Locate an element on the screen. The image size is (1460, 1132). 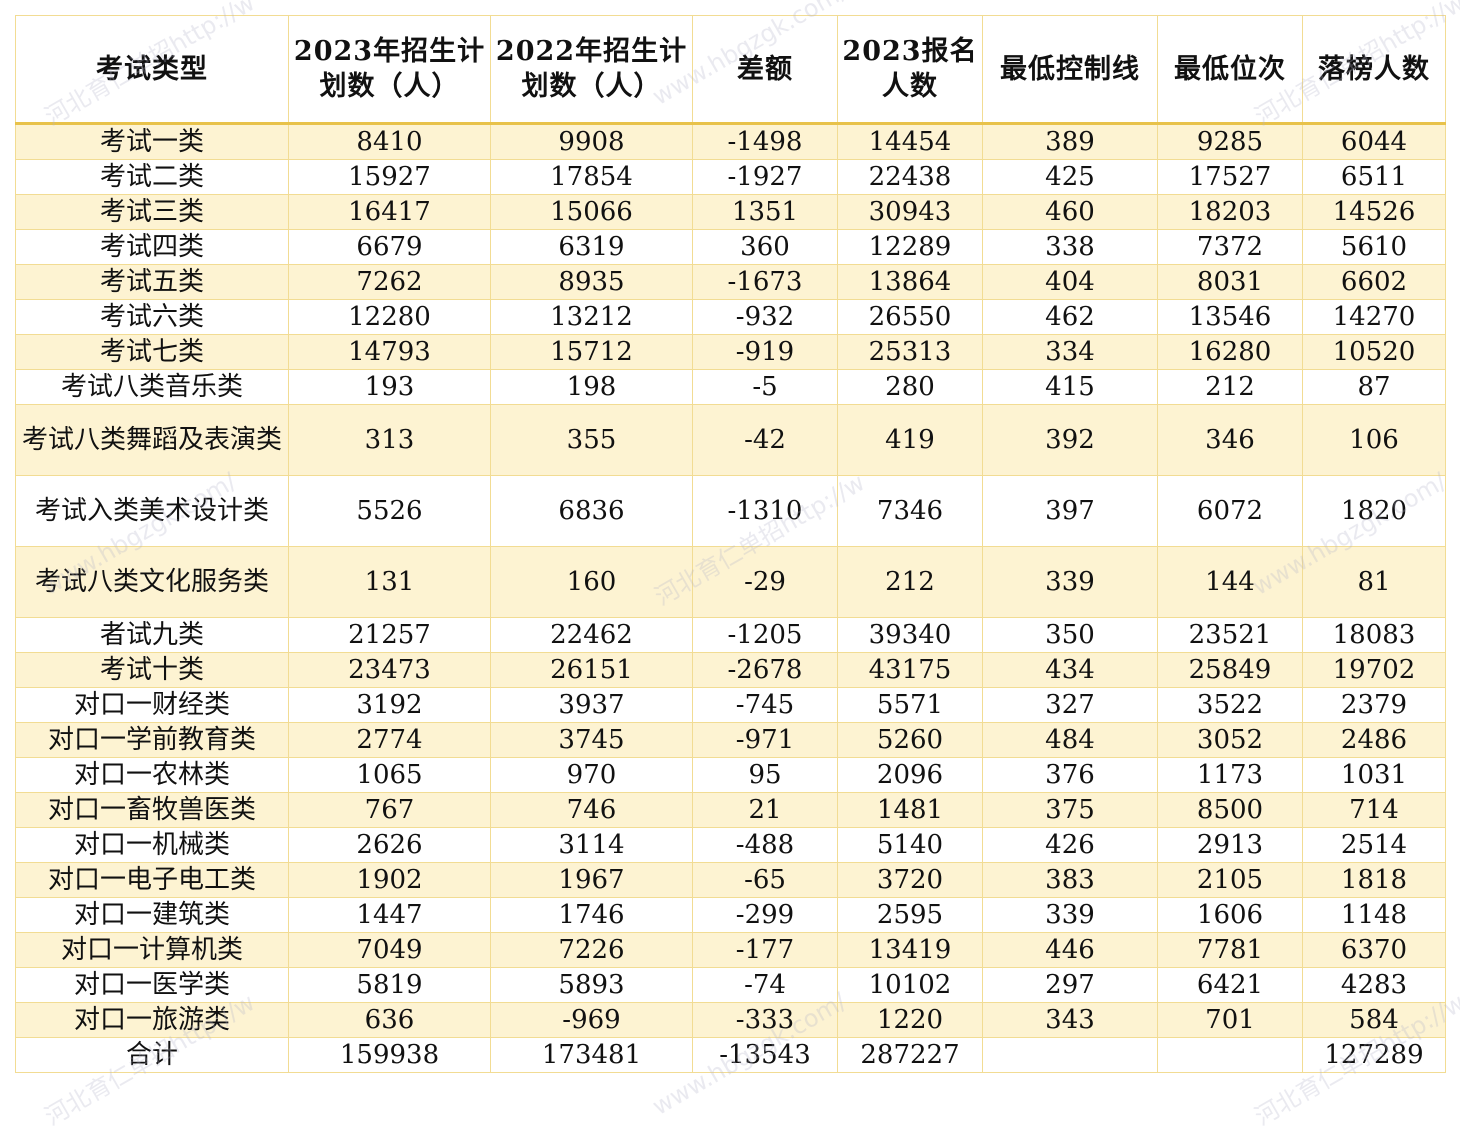
table-cell: 1031 is located at coordinates (1374, 775).